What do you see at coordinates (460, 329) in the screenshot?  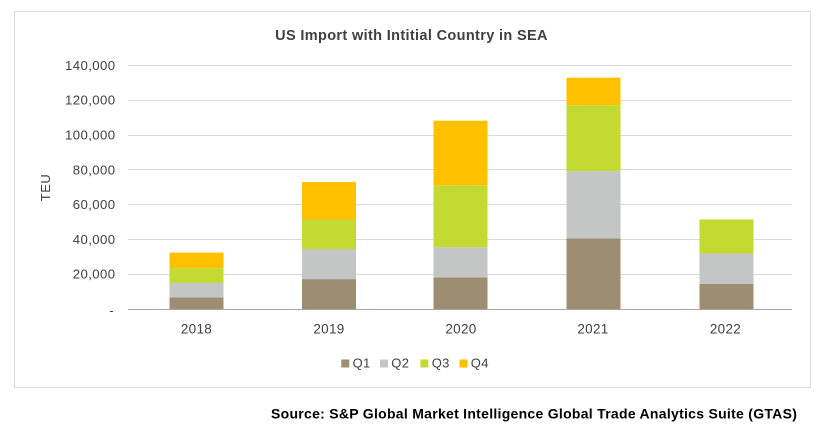 I see `svg-text: 2020` at bounding box center [460, 329].